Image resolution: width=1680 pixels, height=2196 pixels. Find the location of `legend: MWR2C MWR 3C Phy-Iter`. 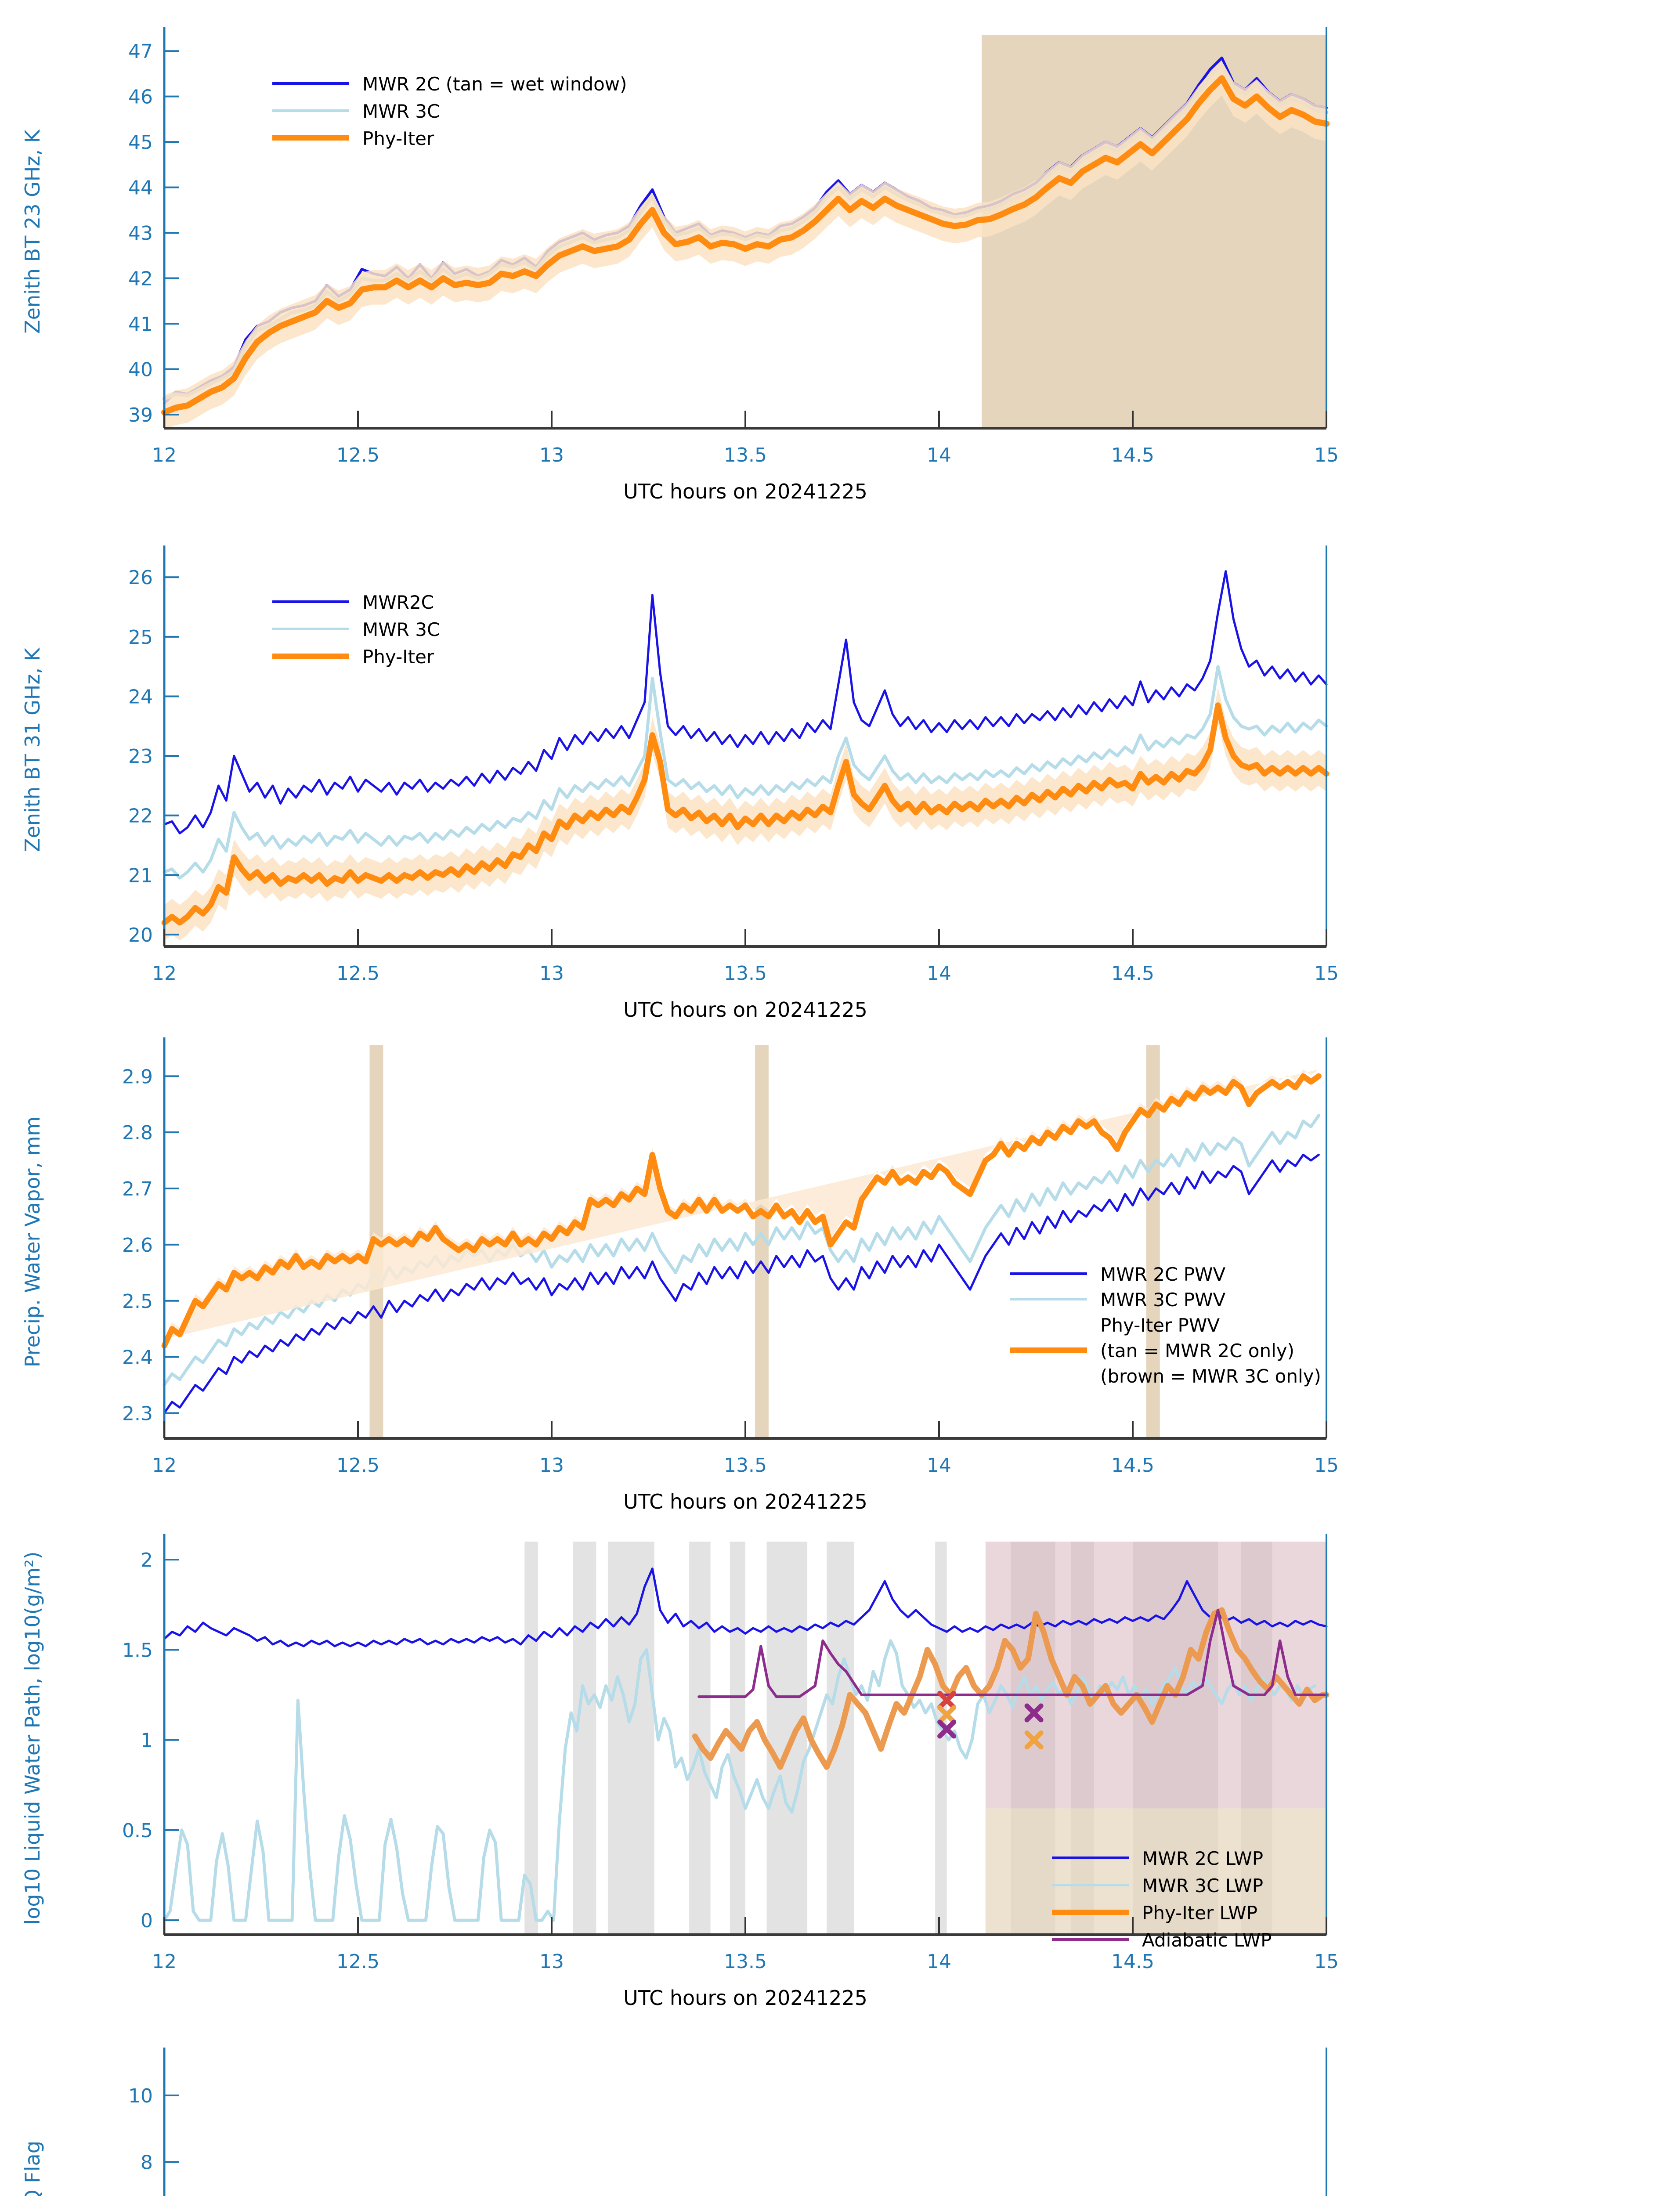

legend: MWR2C MWR 3C Phy-Iter is located at coordinates (356, 630).